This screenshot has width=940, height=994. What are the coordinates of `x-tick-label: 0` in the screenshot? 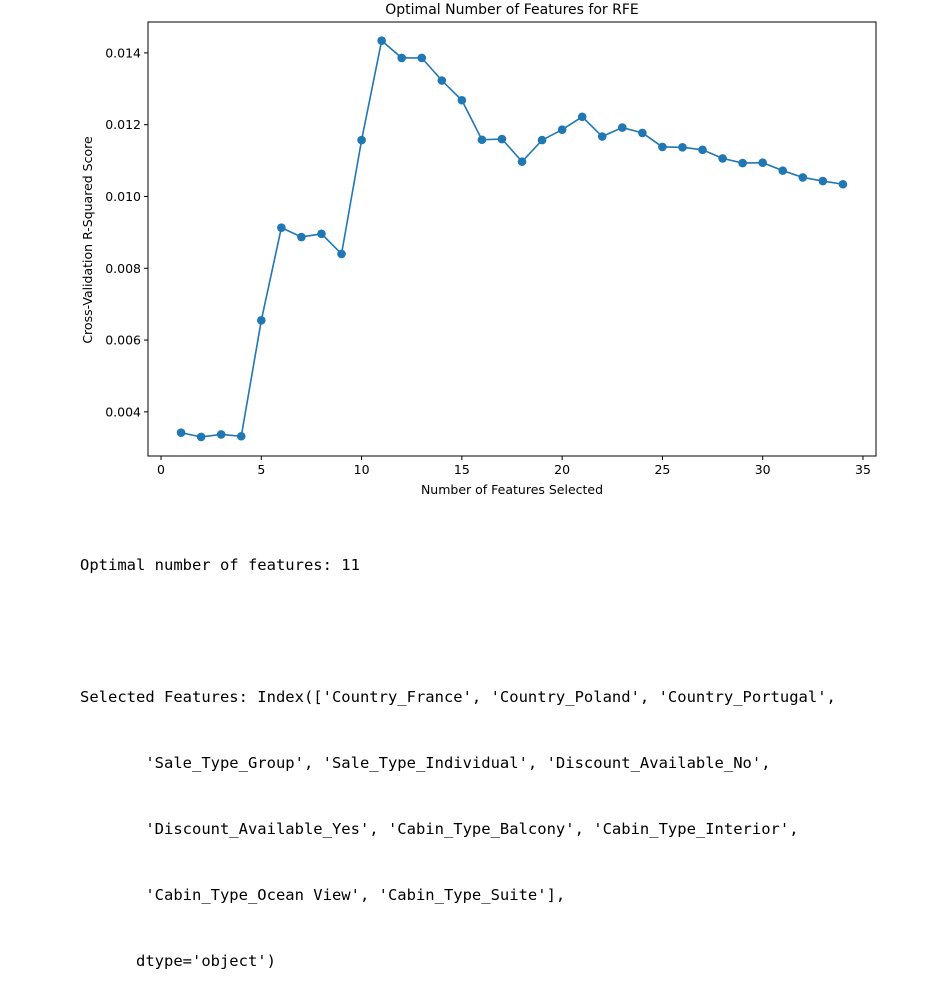 It's located at (161, 469).